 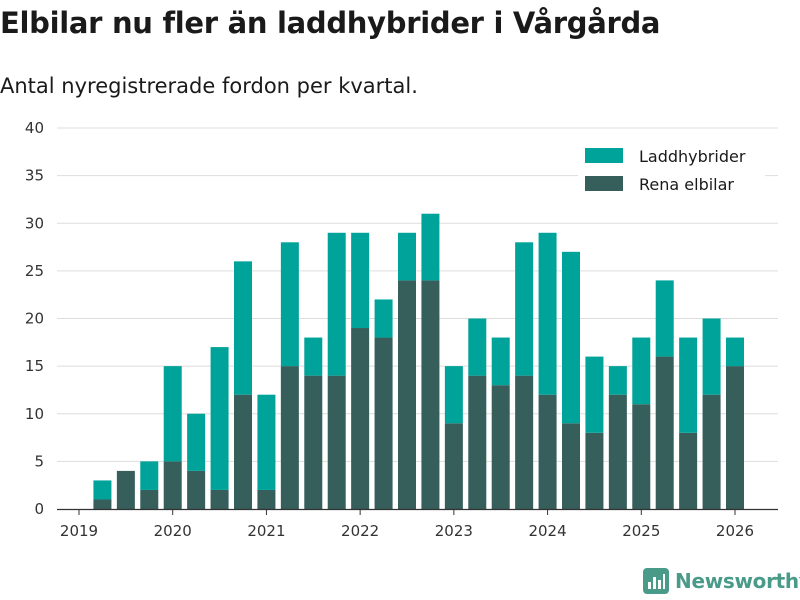 I want to click on legend: Laddhybrider Rena elbilar, so click(x=671, y=172).